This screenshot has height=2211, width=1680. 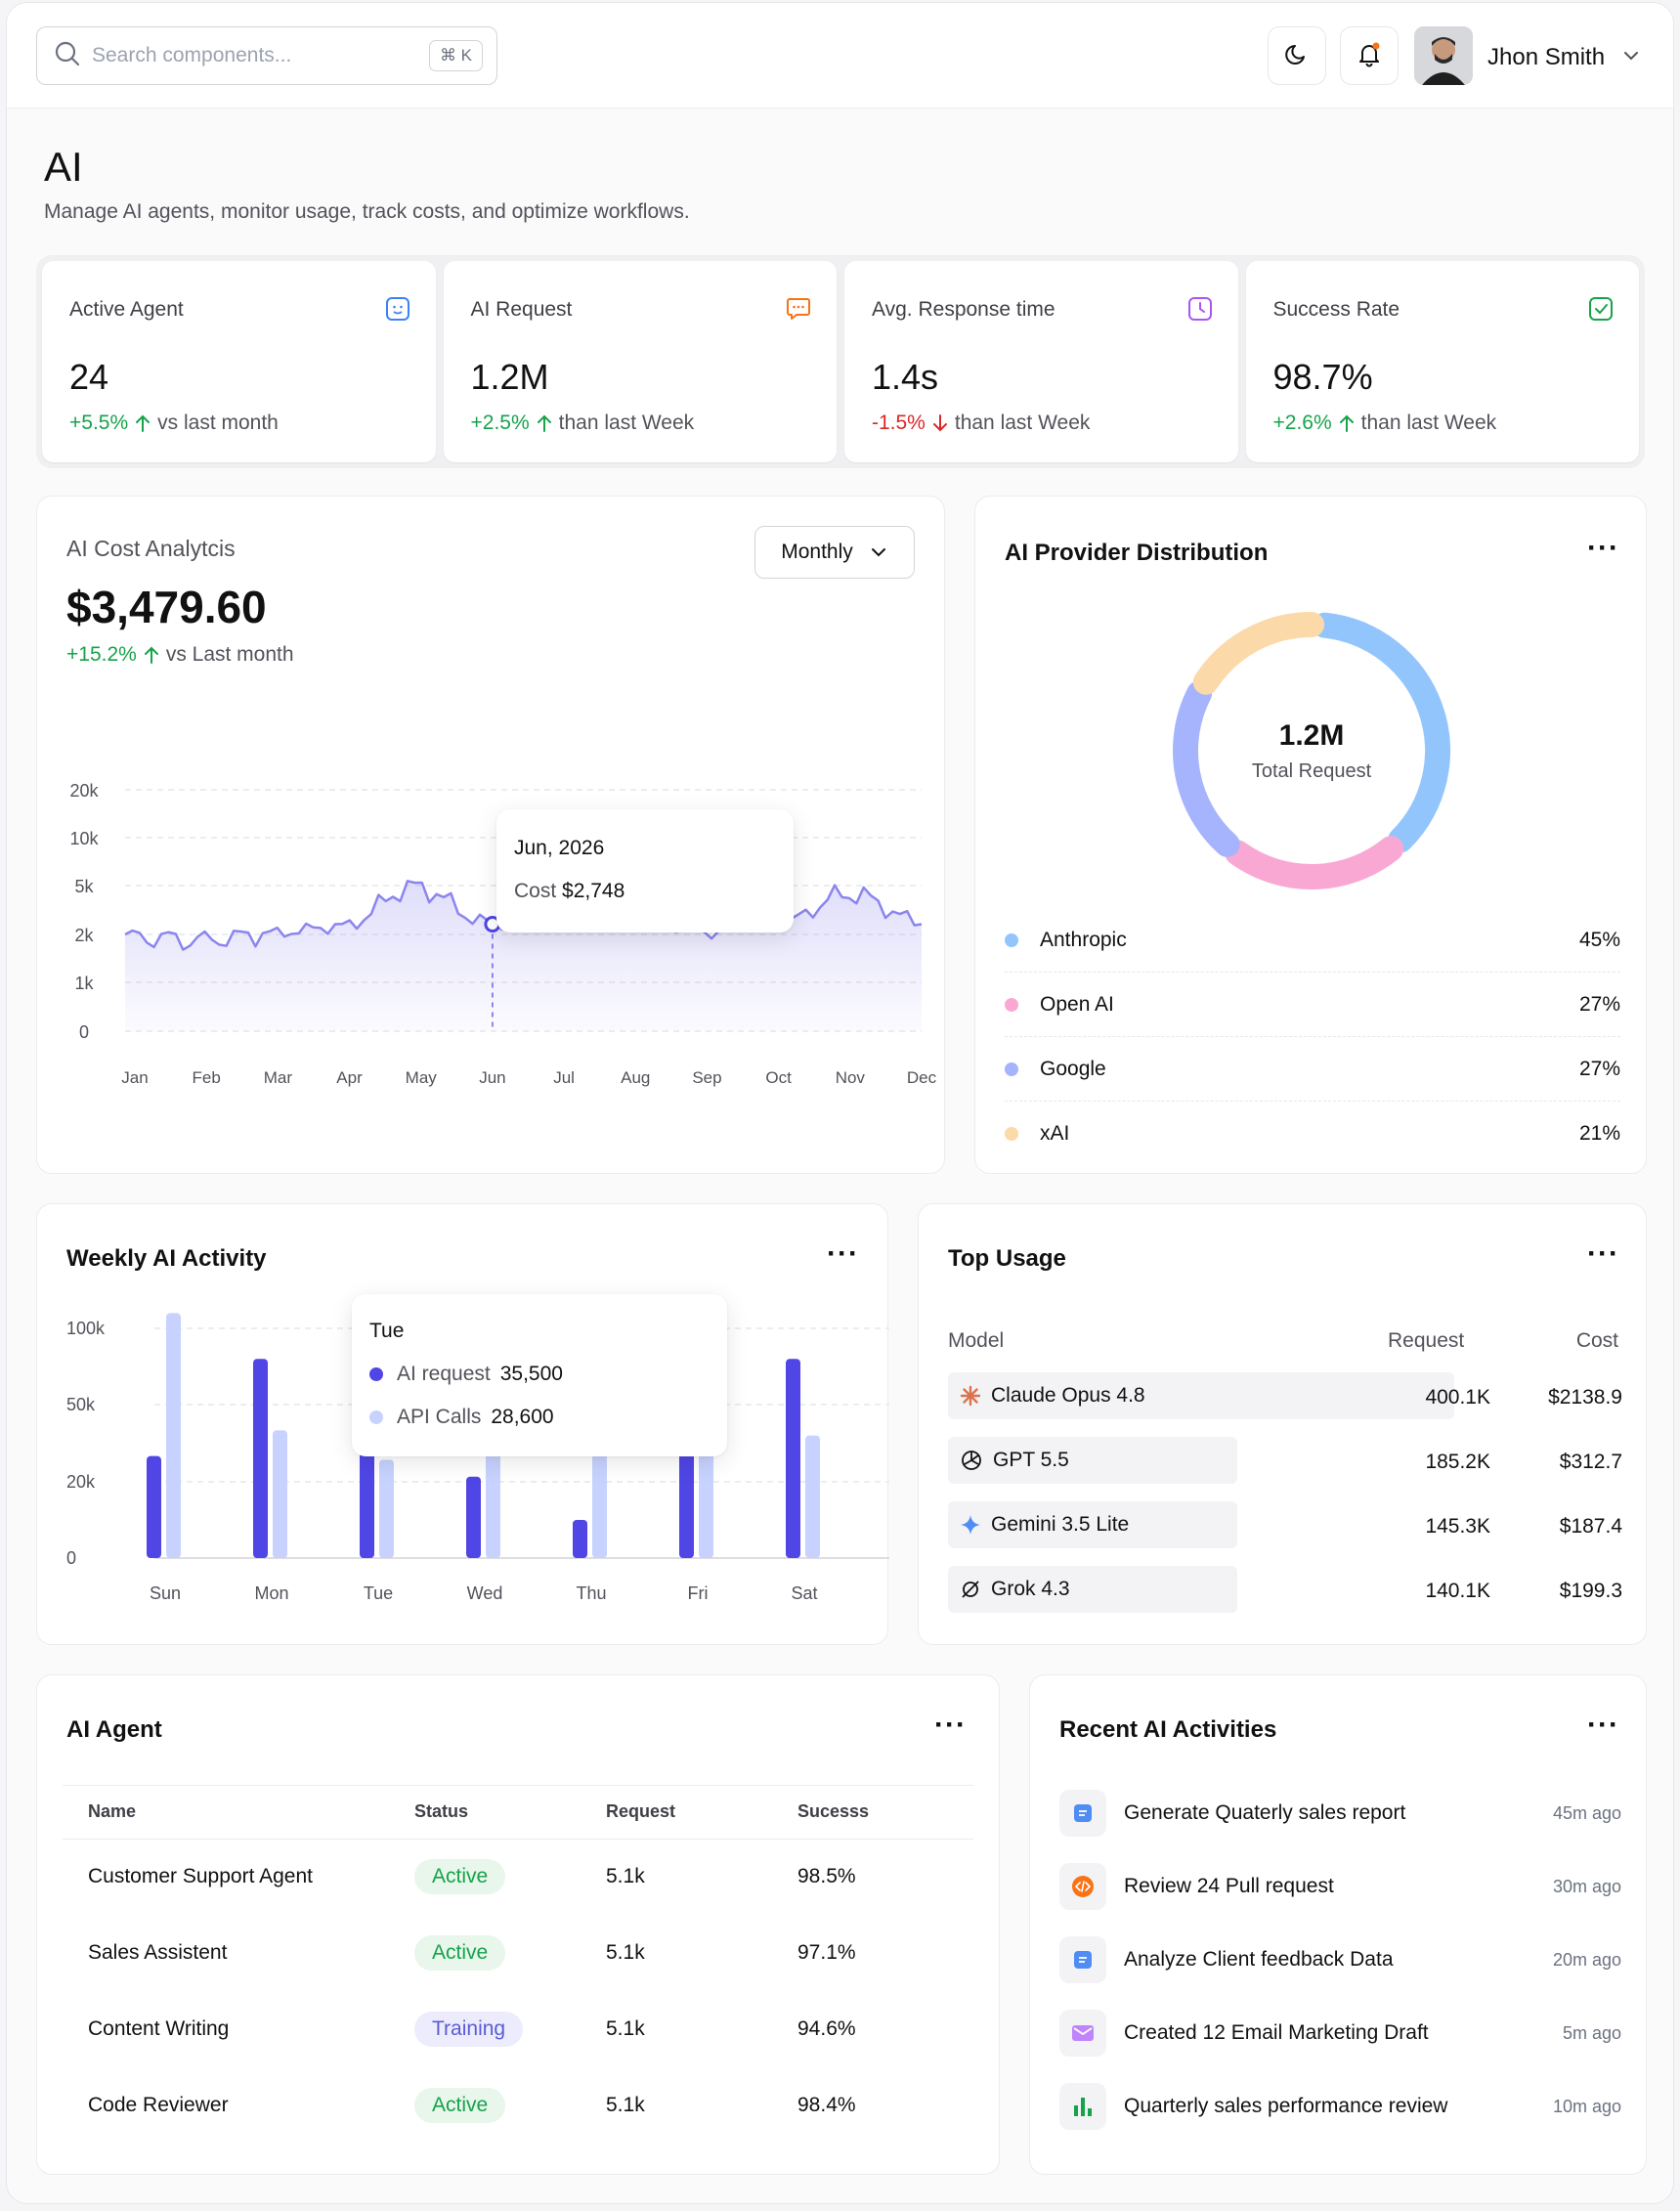 What do you see at coordinates (253, 55) in the screenshot?
I see `search-input` at bounding box center [253, 55].